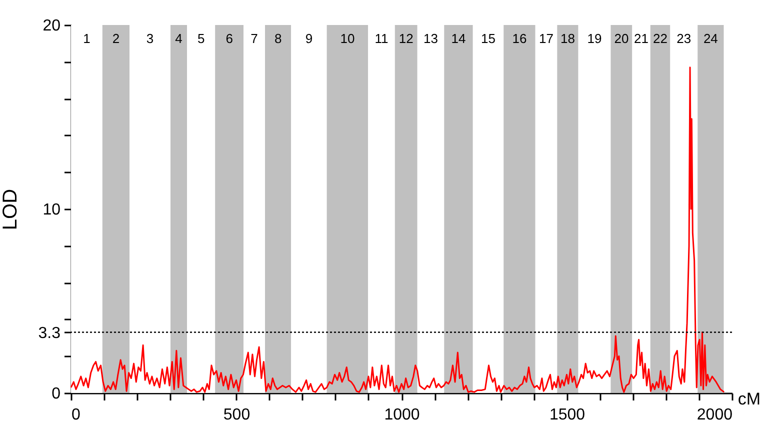 The height and width of the screenshot is (430, 772). What do you see at coordinates (431, 38) in the screenshot?
I see `band-label: 13` at bounding box center [431, 38].